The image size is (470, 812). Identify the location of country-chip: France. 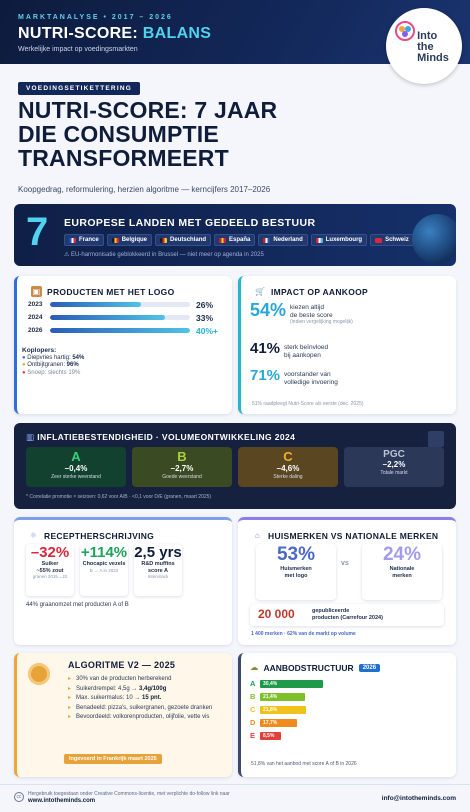
(84, 240).